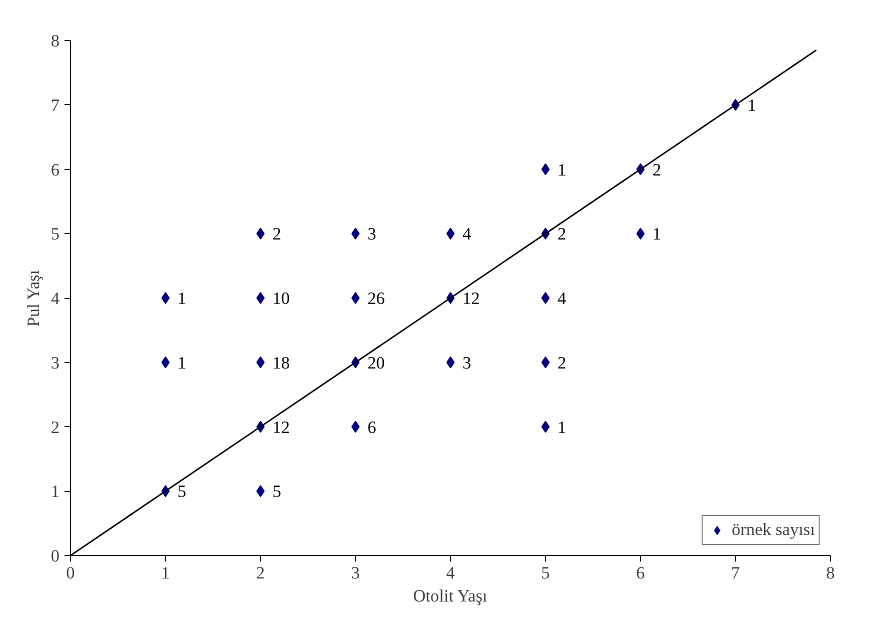  What do you see at coordinates (281, 362) in the screenshot?
I see `annotation: 18` at bounding box center [281, 362].